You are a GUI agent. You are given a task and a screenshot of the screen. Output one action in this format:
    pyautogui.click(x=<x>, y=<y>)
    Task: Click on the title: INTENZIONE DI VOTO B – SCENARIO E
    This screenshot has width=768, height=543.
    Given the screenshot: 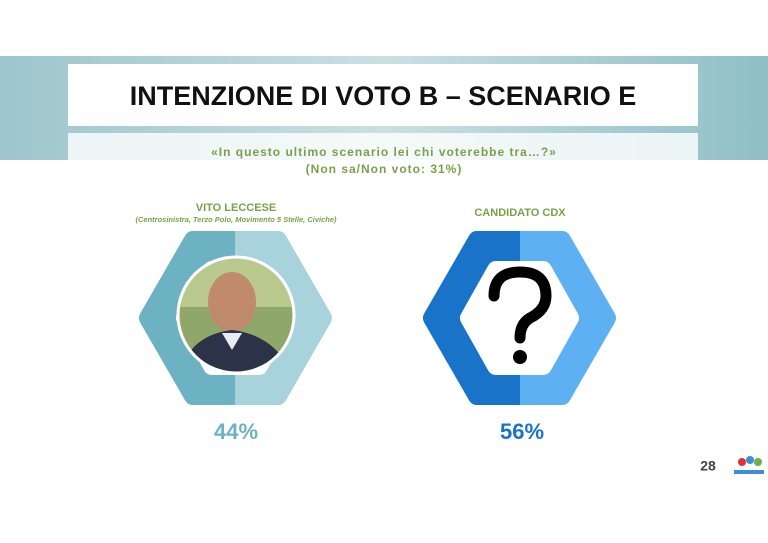 What is the action you would take?
    pyautogui.click(x=383, y=96)
    